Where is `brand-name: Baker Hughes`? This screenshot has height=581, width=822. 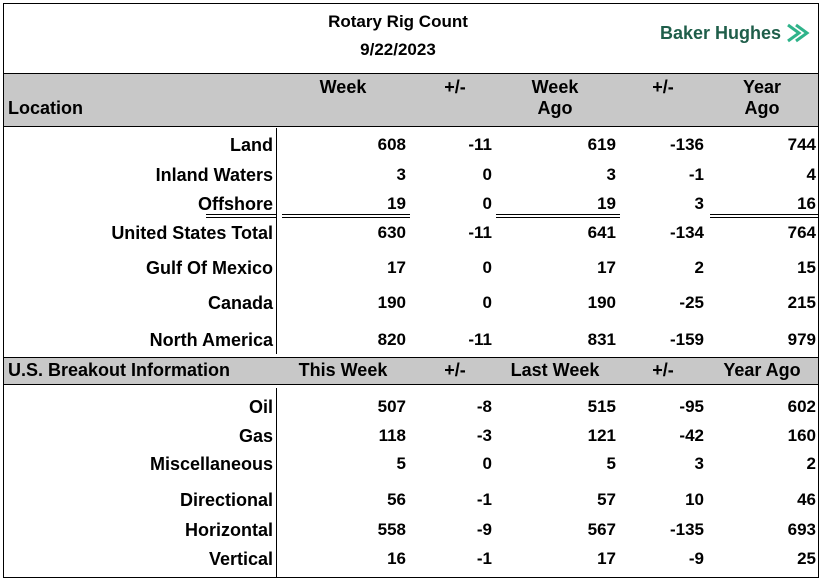 brand-name: Baker Hughes is located at coordinates (721, 32).